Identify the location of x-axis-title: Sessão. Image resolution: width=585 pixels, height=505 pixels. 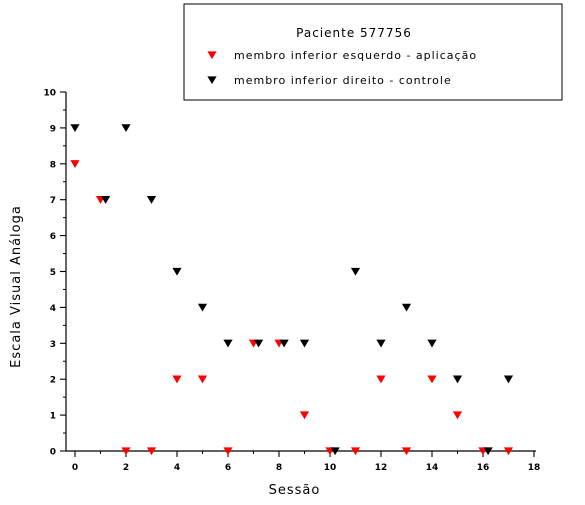
(295, 490).